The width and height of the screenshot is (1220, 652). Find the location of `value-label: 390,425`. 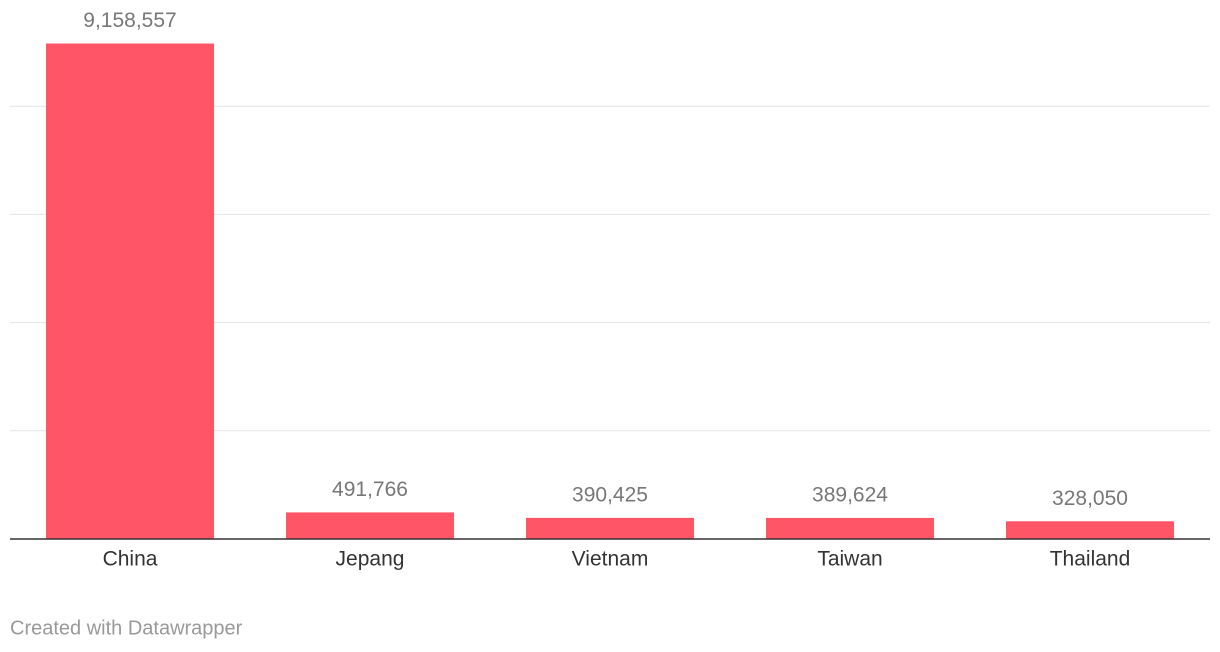

value-label: 390,425 is located at coordinates (610, 494).